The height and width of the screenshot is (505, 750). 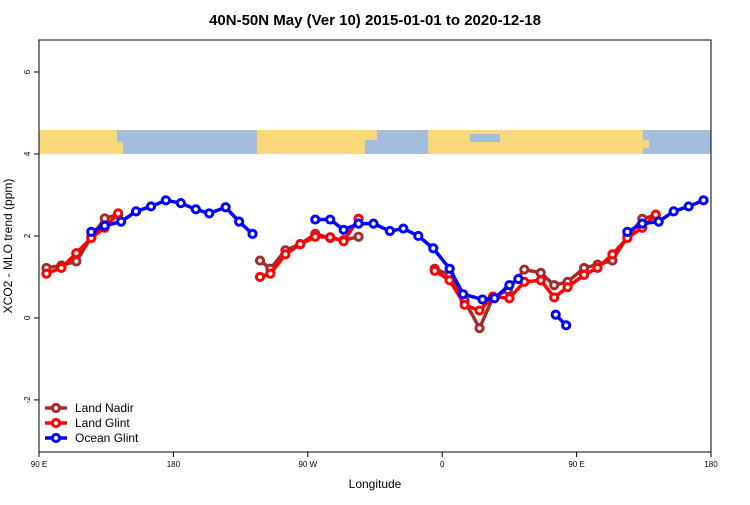 What do you see at coordinates (27, 400) in the screenshot?
I see `y-tick-label: -2` at bounding box center [27, 400].